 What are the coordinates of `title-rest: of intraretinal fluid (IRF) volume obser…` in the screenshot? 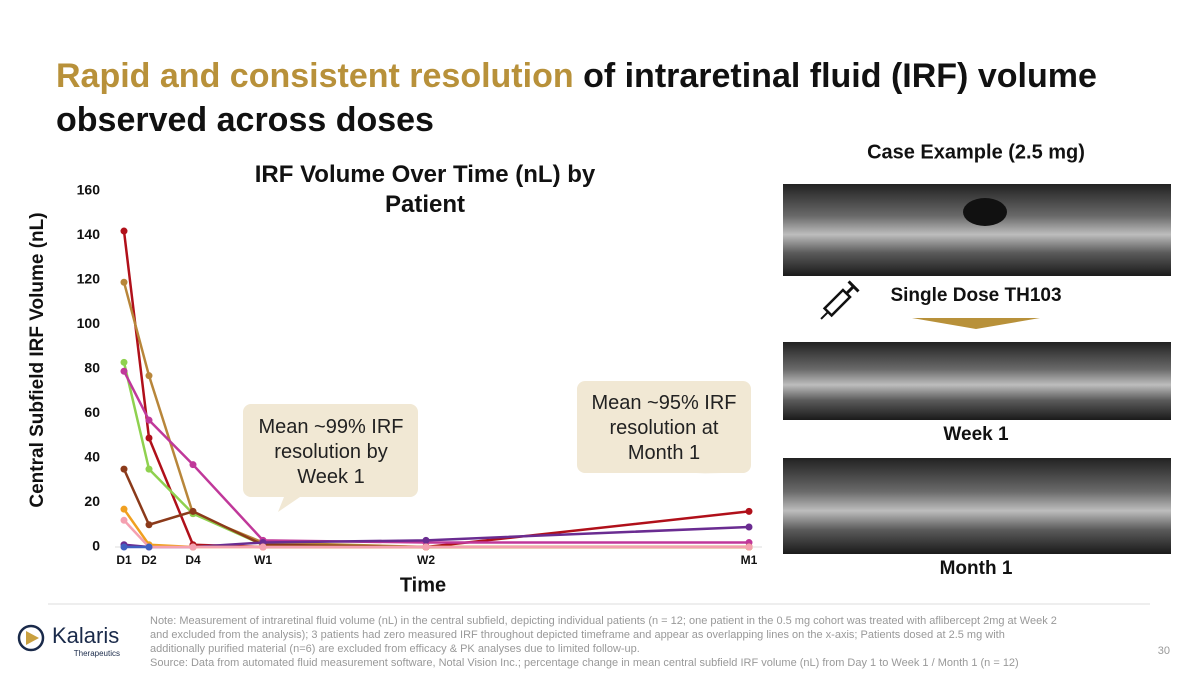 It's located at (576, 98).